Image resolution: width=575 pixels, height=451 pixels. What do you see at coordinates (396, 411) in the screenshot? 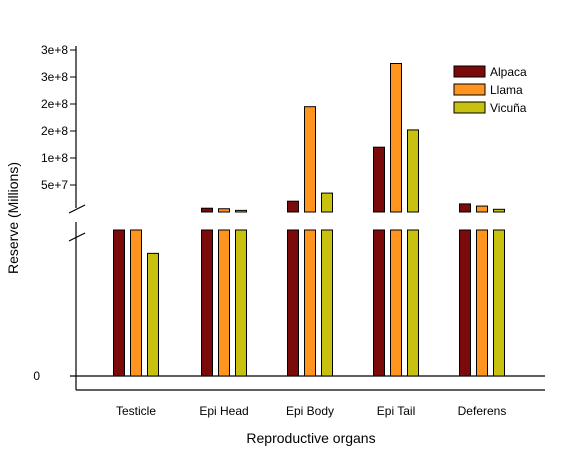
I see `x-tick-label: Epi Tail` at bounding box center [396, 411].